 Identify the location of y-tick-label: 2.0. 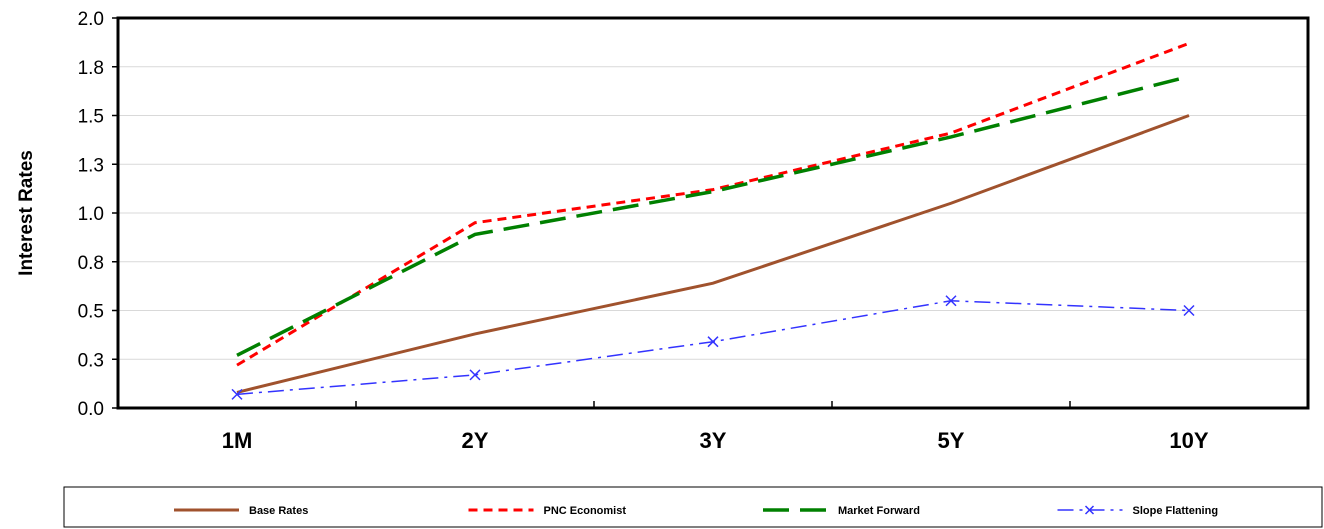
(91, 19).